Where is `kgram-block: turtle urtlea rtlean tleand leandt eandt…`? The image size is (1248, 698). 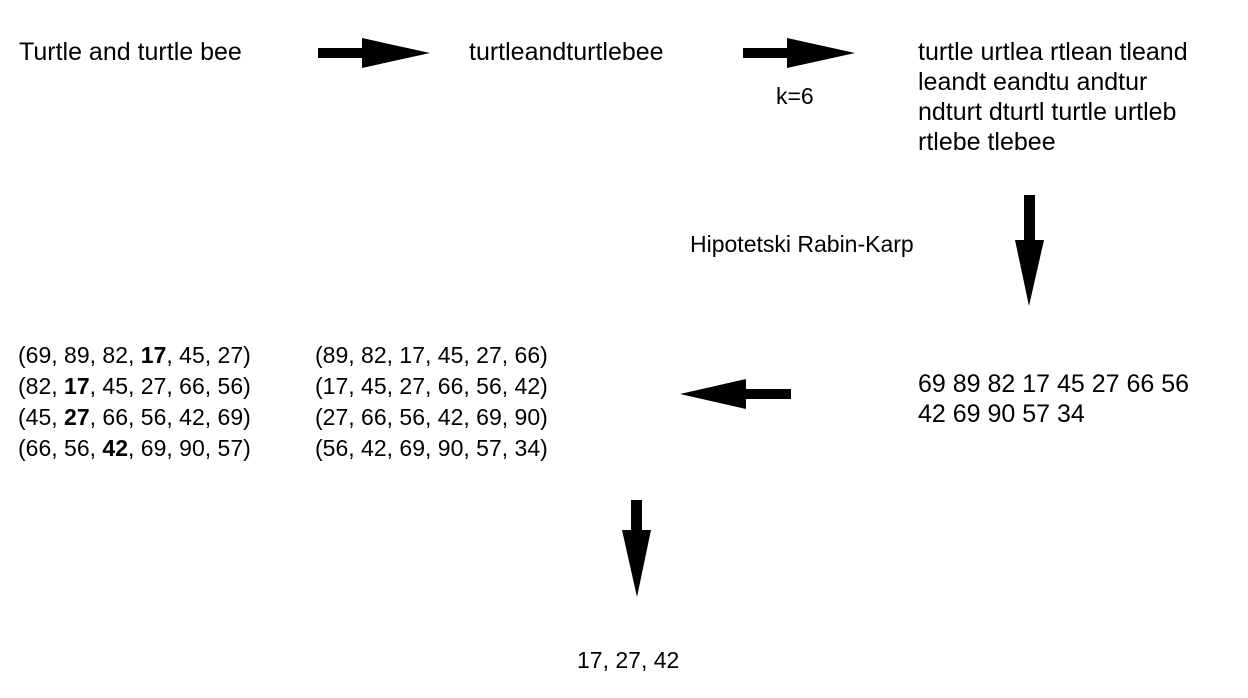
kgram-block: turtle urtlea rtlean tleand leandt eandt… is located at coordinates (1053, 97).